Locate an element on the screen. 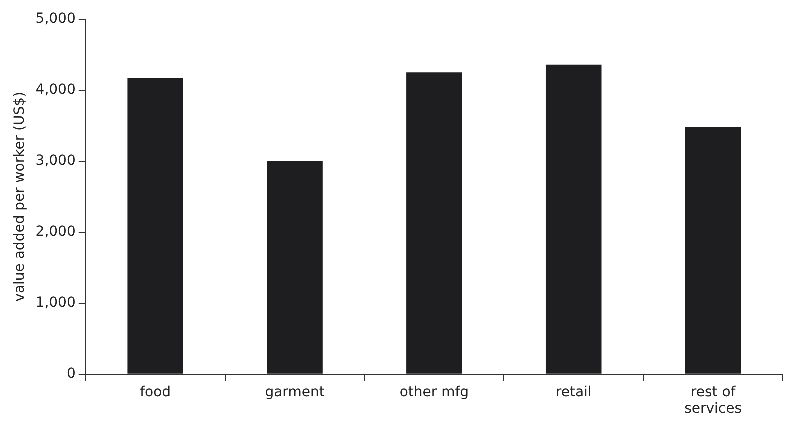  y-tick-label: 4,000 is located at coordinates (56, 90).